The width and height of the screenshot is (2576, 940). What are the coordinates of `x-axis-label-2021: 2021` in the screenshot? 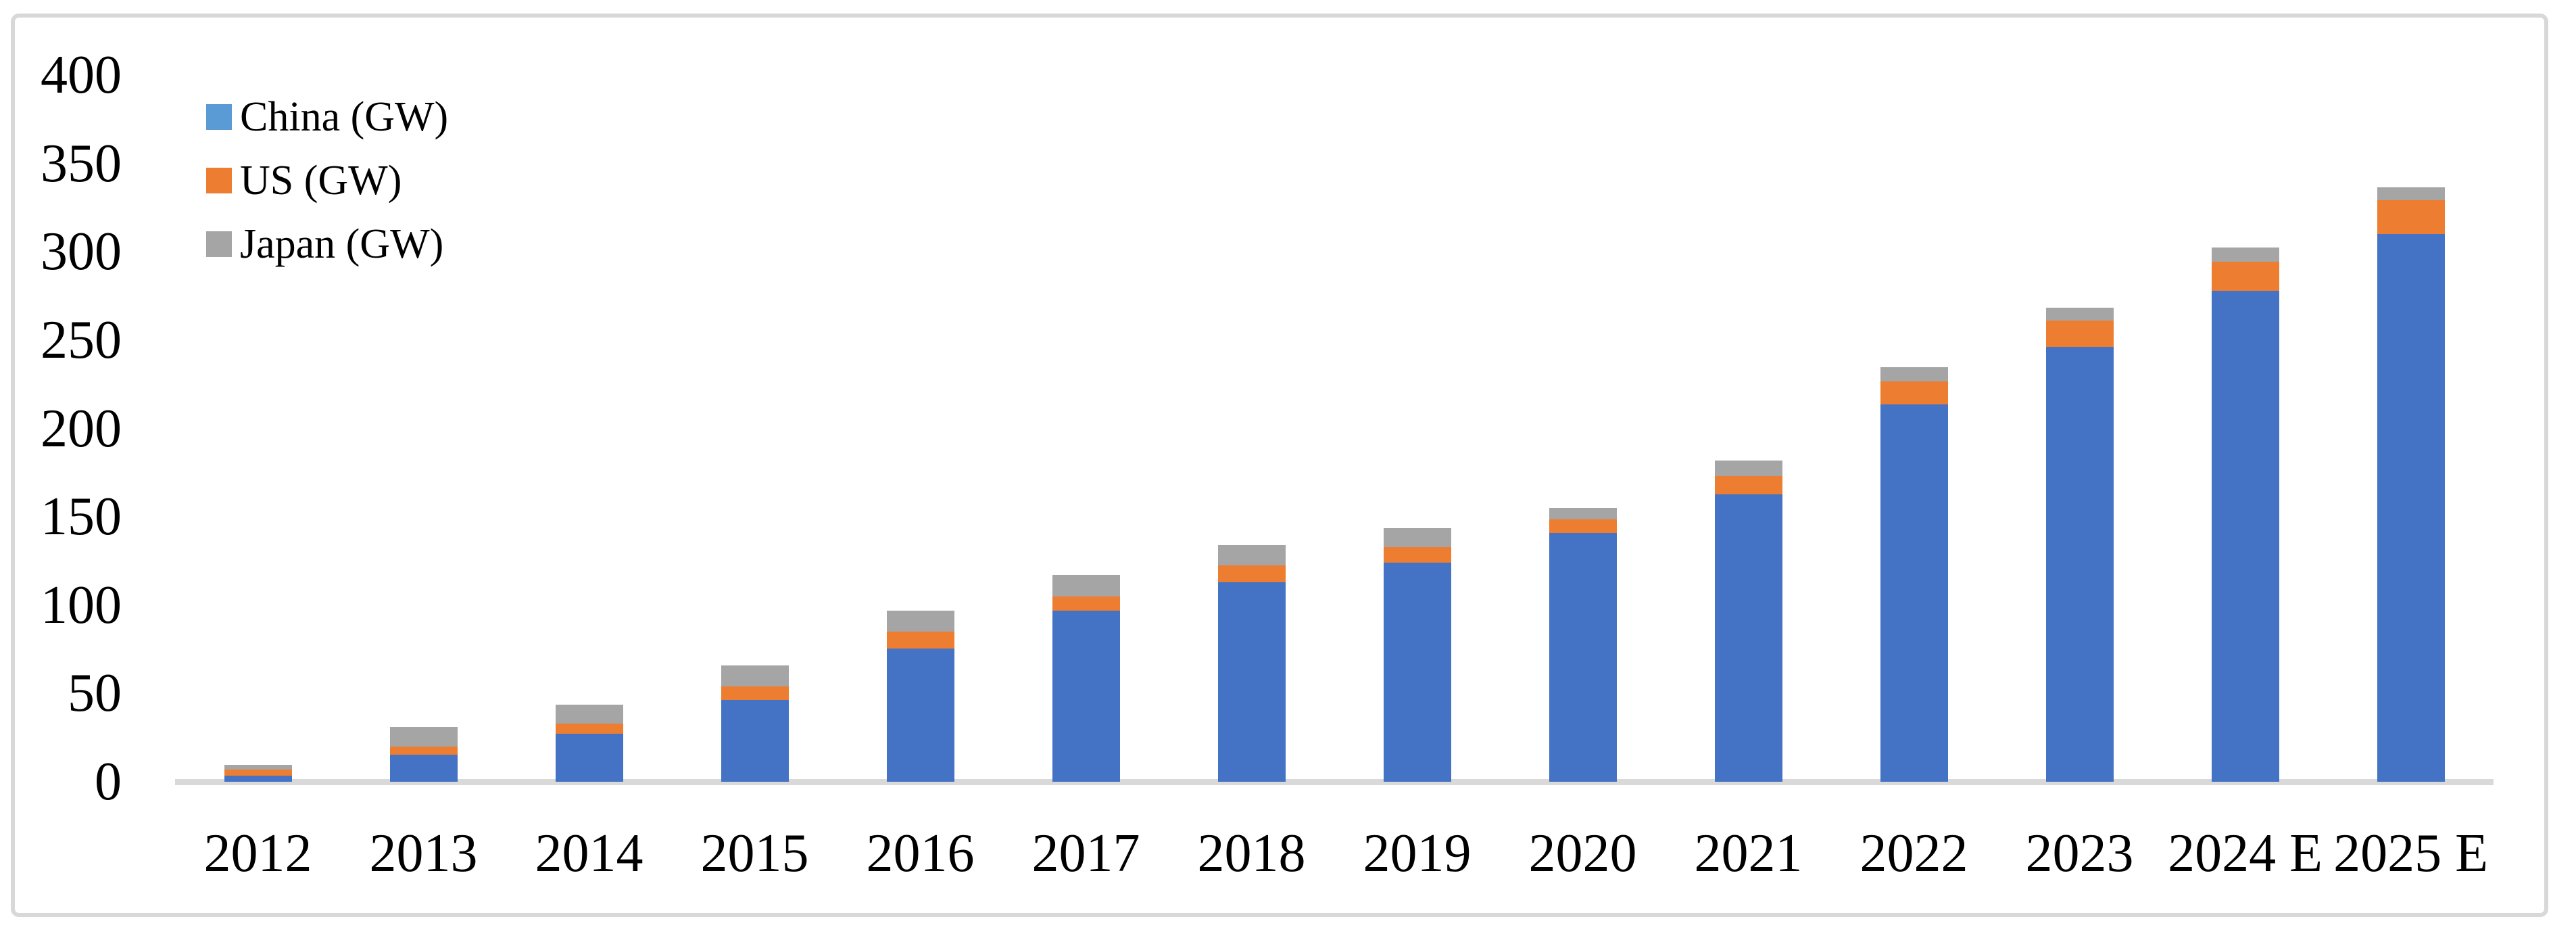 It's located at (1748, 853).